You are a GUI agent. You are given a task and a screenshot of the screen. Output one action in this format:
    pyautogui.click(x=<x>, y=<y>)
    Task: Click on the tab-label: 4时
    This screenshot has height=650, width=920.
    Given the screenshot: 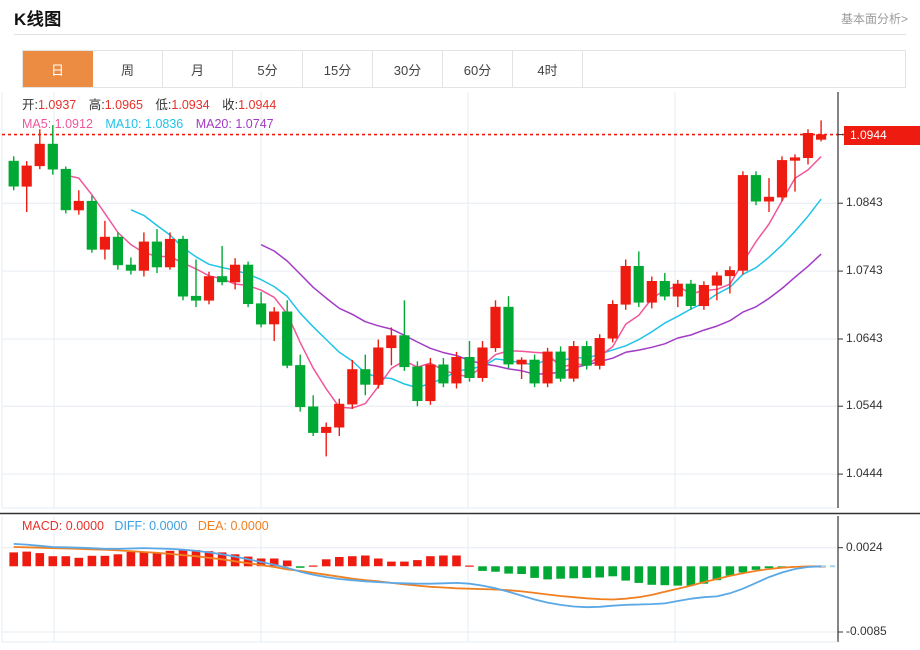 What is the action you would take?
    pyautogui.click(x=547, y=70)
    